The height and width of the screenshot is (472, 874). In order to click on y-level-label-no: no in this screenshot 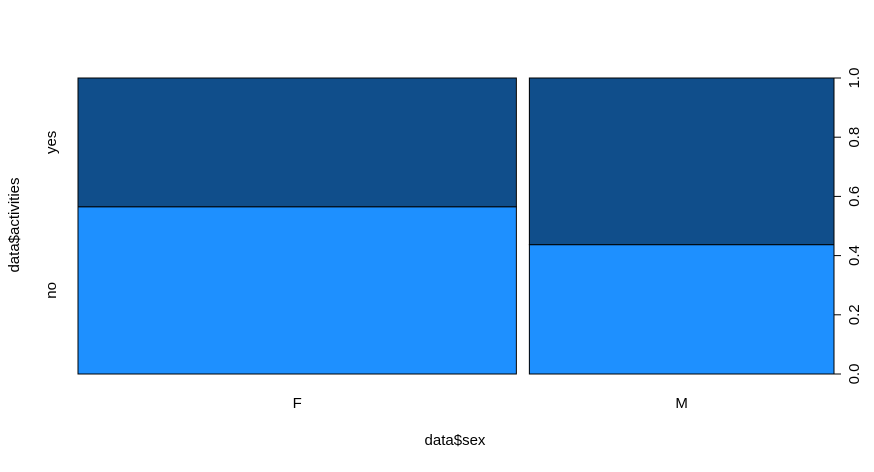, I will do `click(51, 290)`.